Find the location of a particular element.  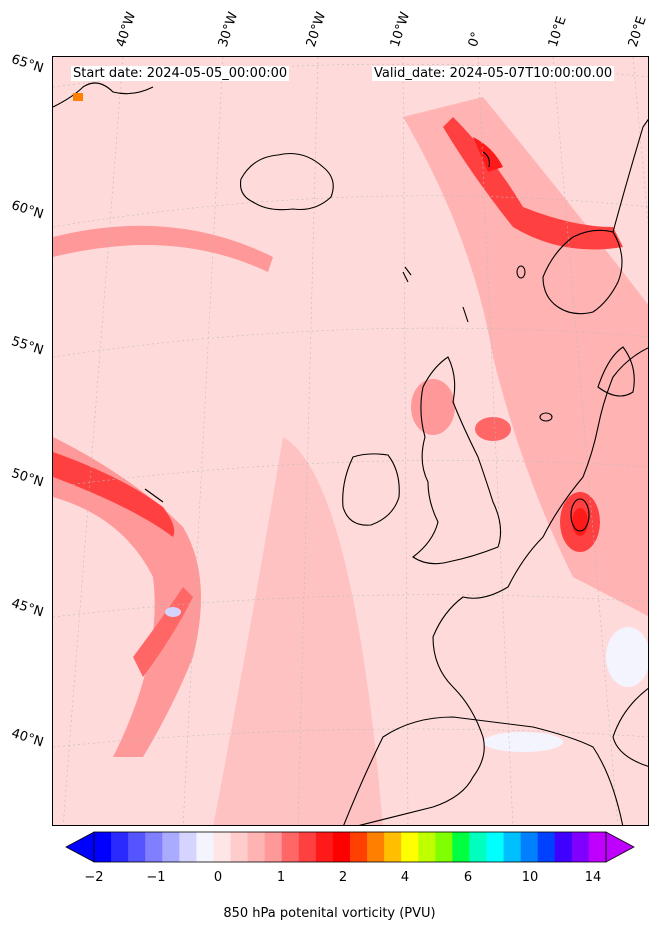

pv-band-iceland-south is located at coordinates (163, 248).